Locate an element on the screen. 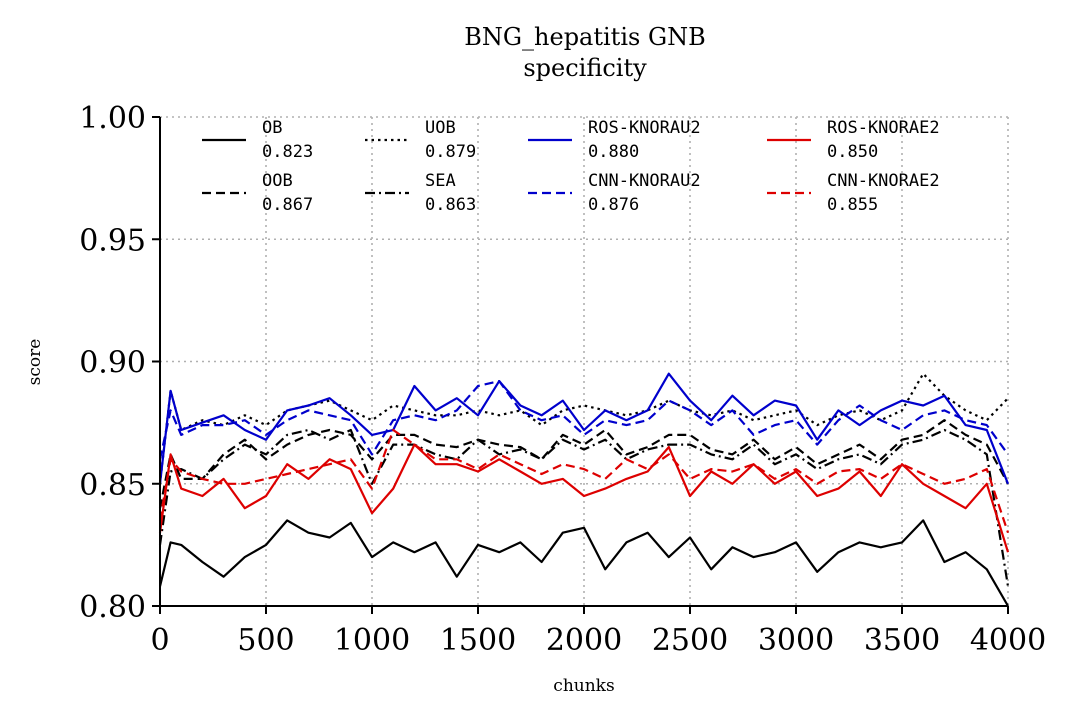 Image resolution: width=1078 pixels, height=721 pixels. x-tick-label: 3000 is located at coordinates (796, 640).